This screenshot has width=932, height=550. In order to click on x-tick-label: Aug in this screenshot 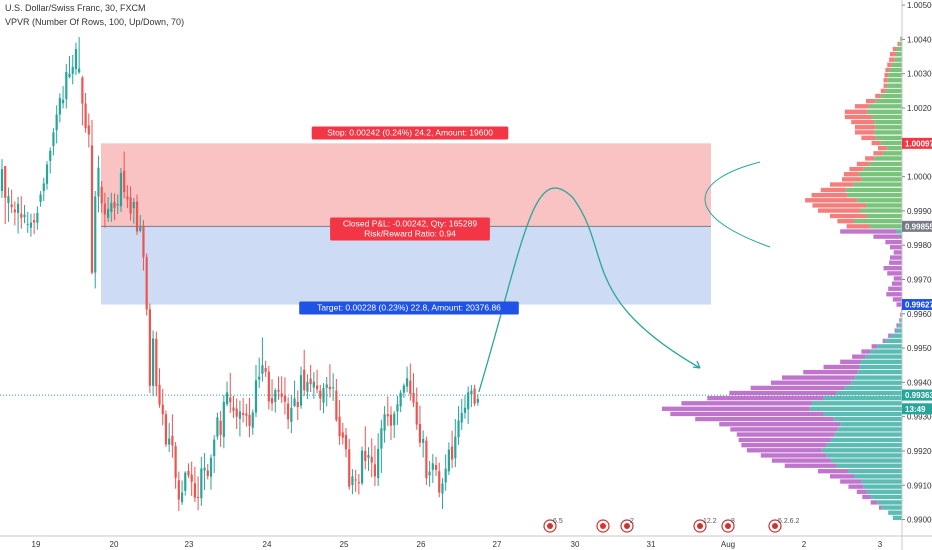, I will do `click(728, 544)`.